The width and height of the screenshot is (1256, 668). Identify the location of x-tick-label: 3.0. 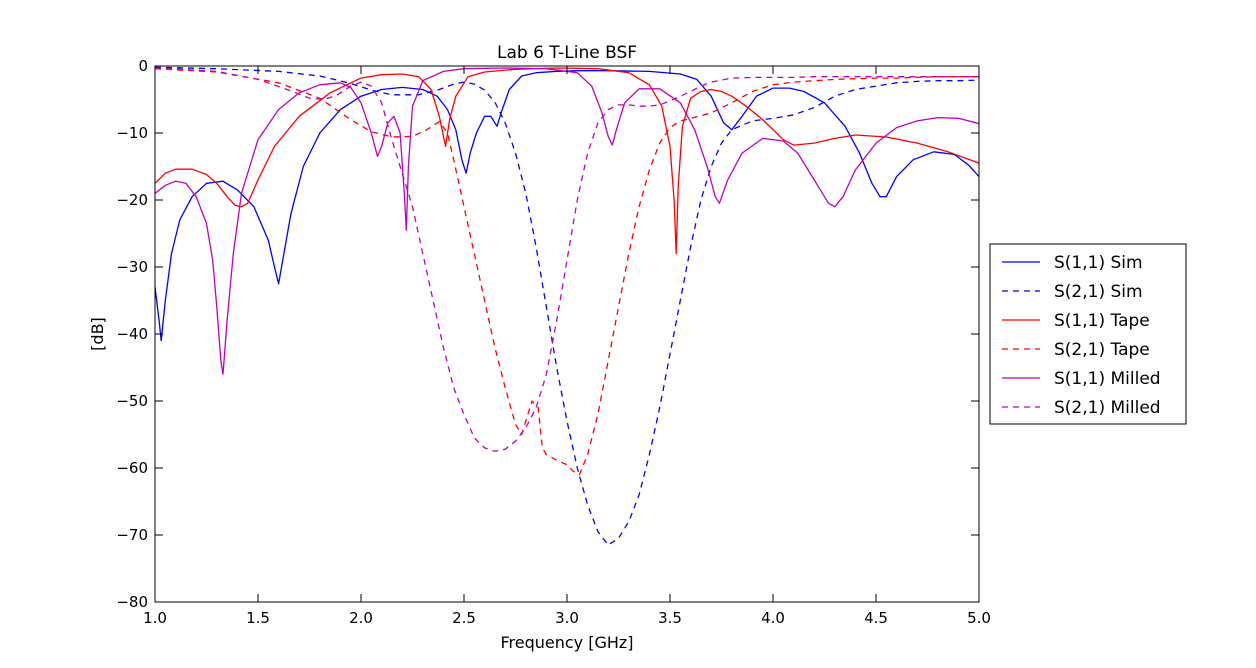
(567, 618).